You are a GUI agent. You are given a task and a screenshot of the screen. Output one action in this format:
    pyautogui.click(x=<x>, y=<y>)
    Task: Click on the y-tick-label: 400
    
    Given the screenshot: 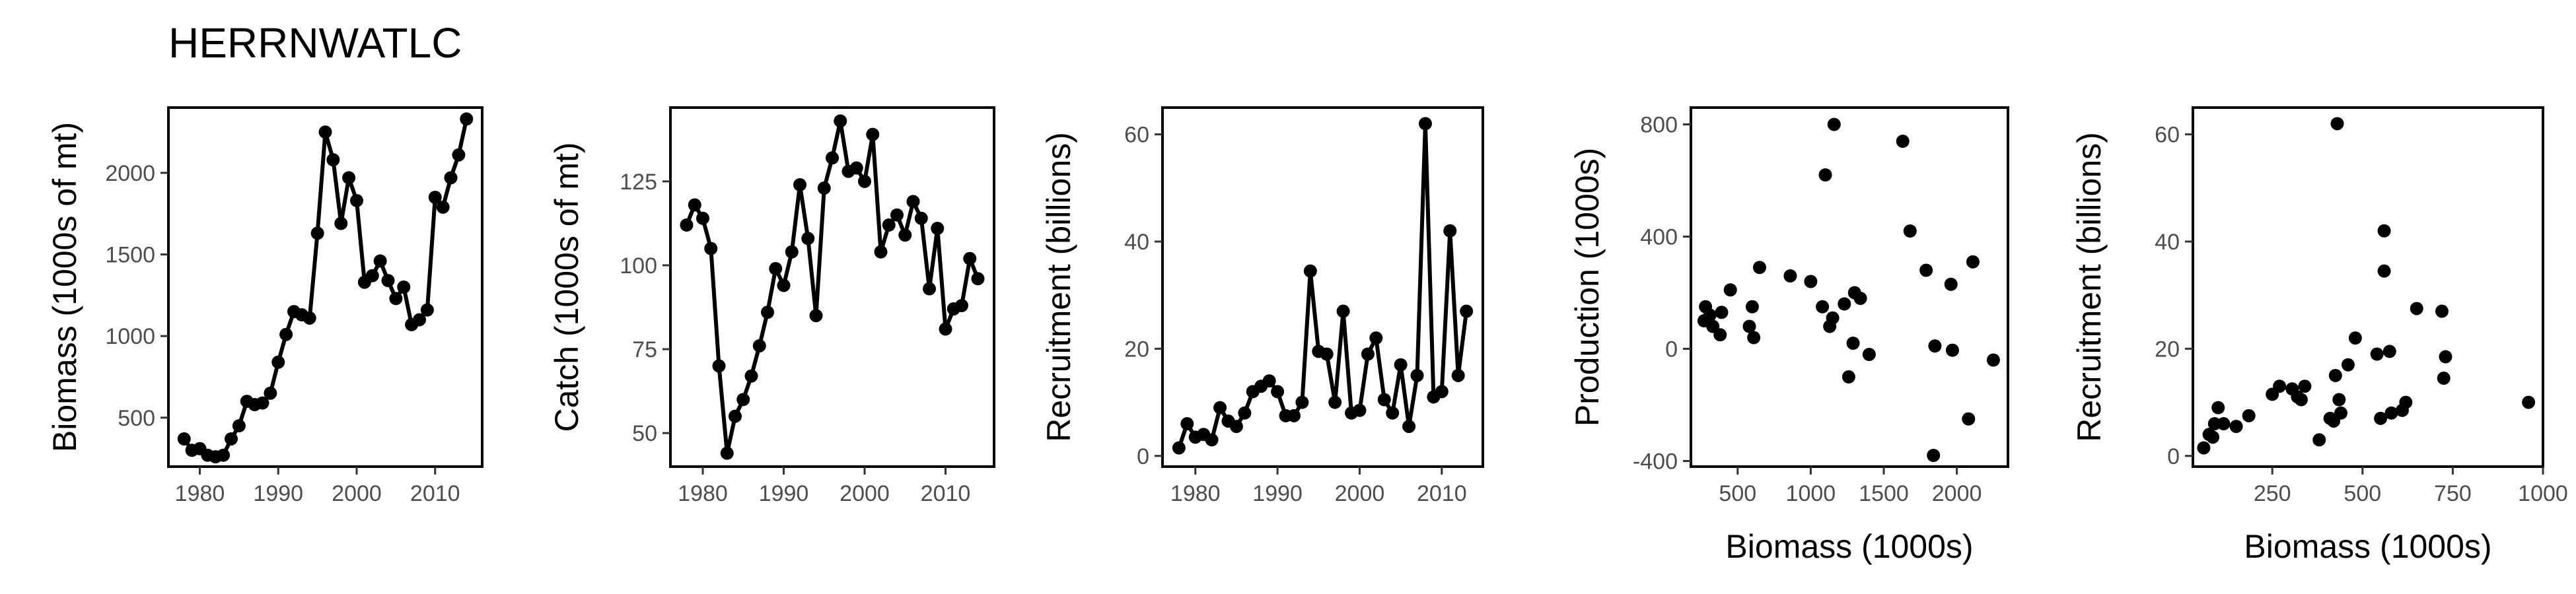 What is the action you would take?
    pyautogui.click(x=1659, y=238)
    